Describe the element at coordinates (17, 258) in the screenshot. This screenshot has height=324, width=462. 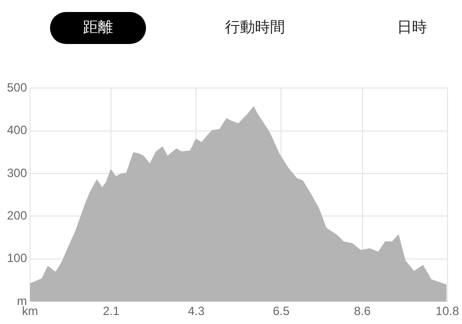
I see `y-tick-label: 100` at that location.